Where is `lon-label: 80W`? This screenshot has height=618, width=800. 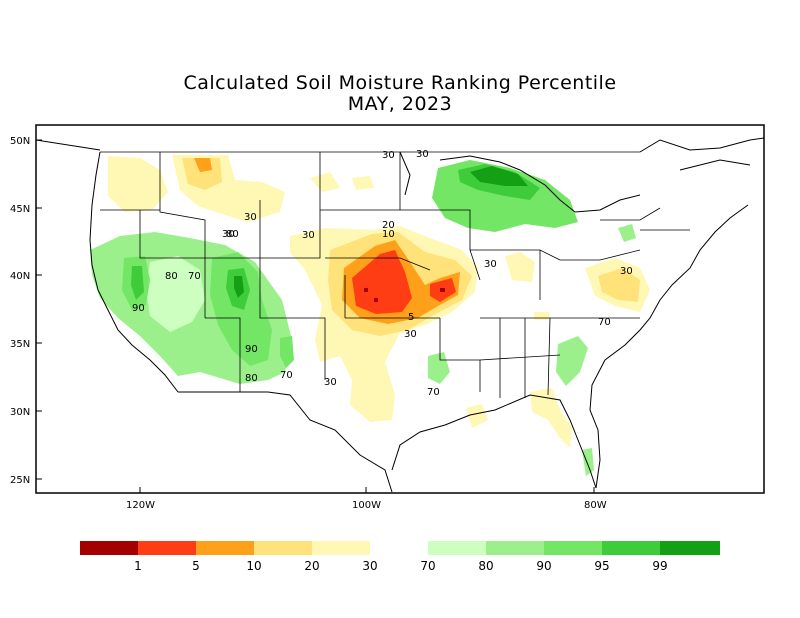
lon-label: 80W is located at coordinates (595, 505).